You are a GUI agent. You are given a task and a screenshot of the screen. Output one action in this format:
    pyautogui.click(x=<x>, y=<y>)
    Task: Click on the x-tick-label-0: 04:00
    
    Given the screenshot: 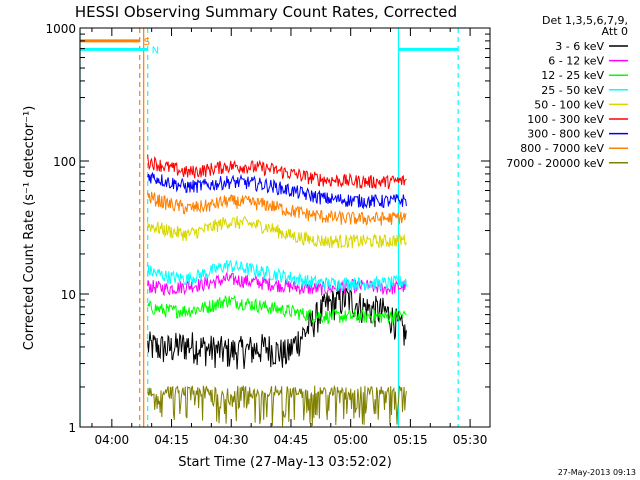 What is the action you would take?
    pyautogui.click(x=112, y=440)
    